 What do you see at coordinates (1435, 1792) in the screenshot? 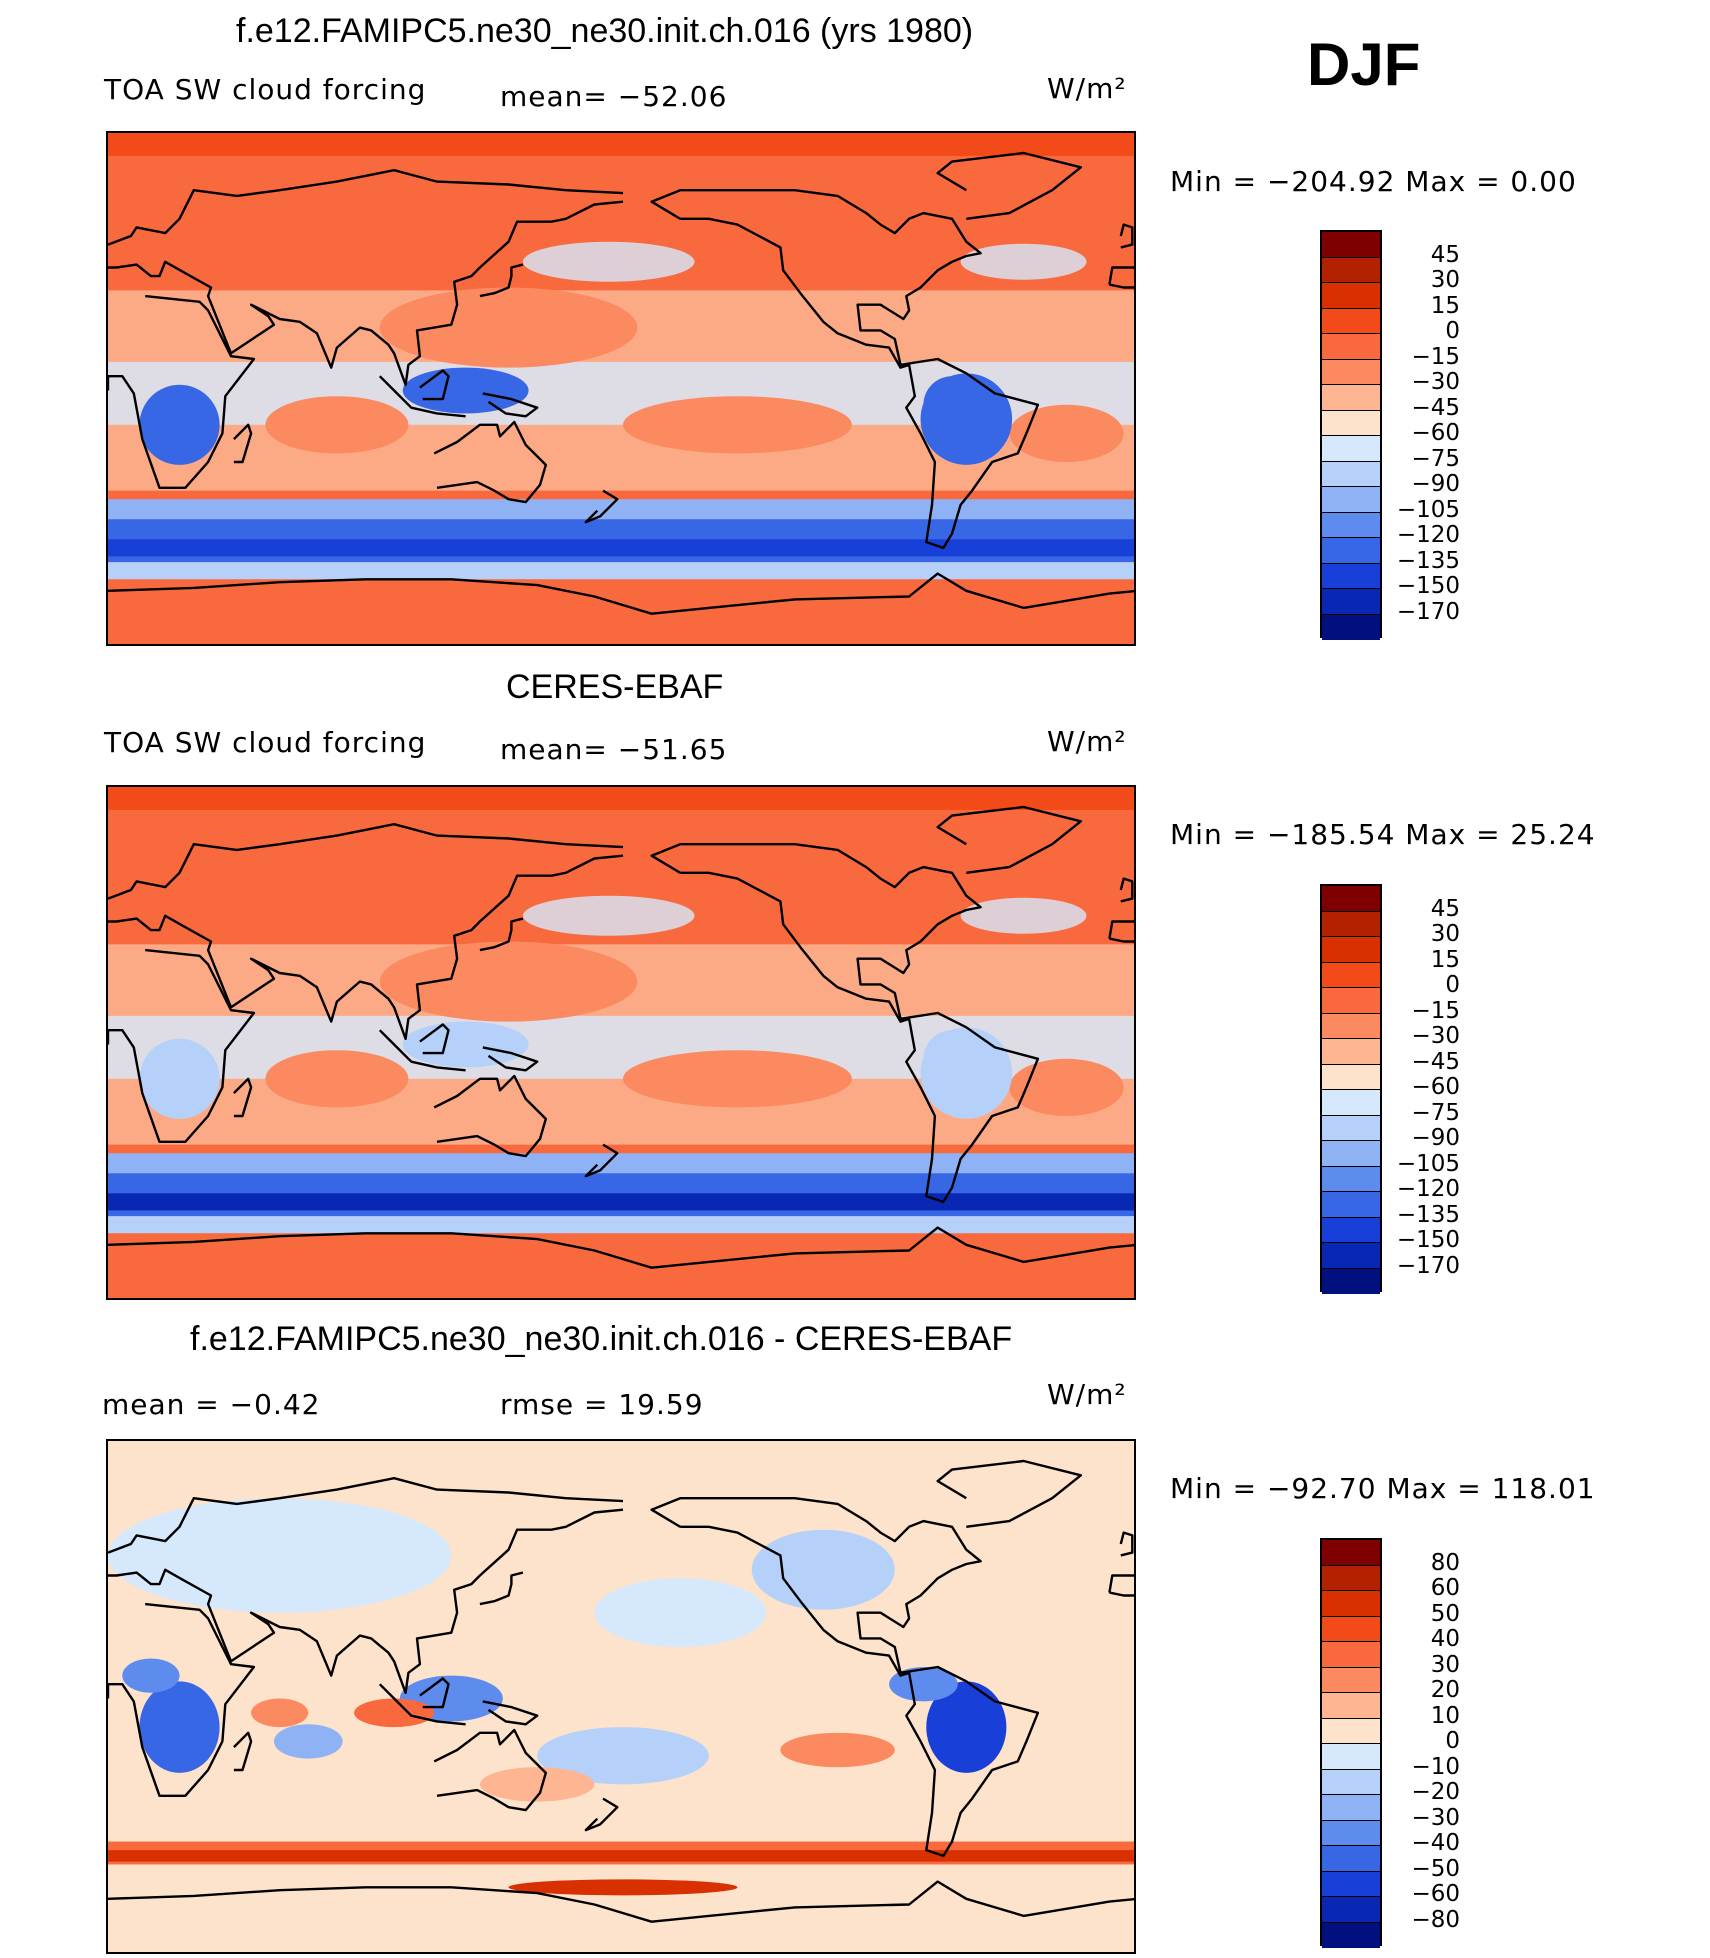
I see `colorbar-tick-label: −20` at bounding box center [1435, 1792].